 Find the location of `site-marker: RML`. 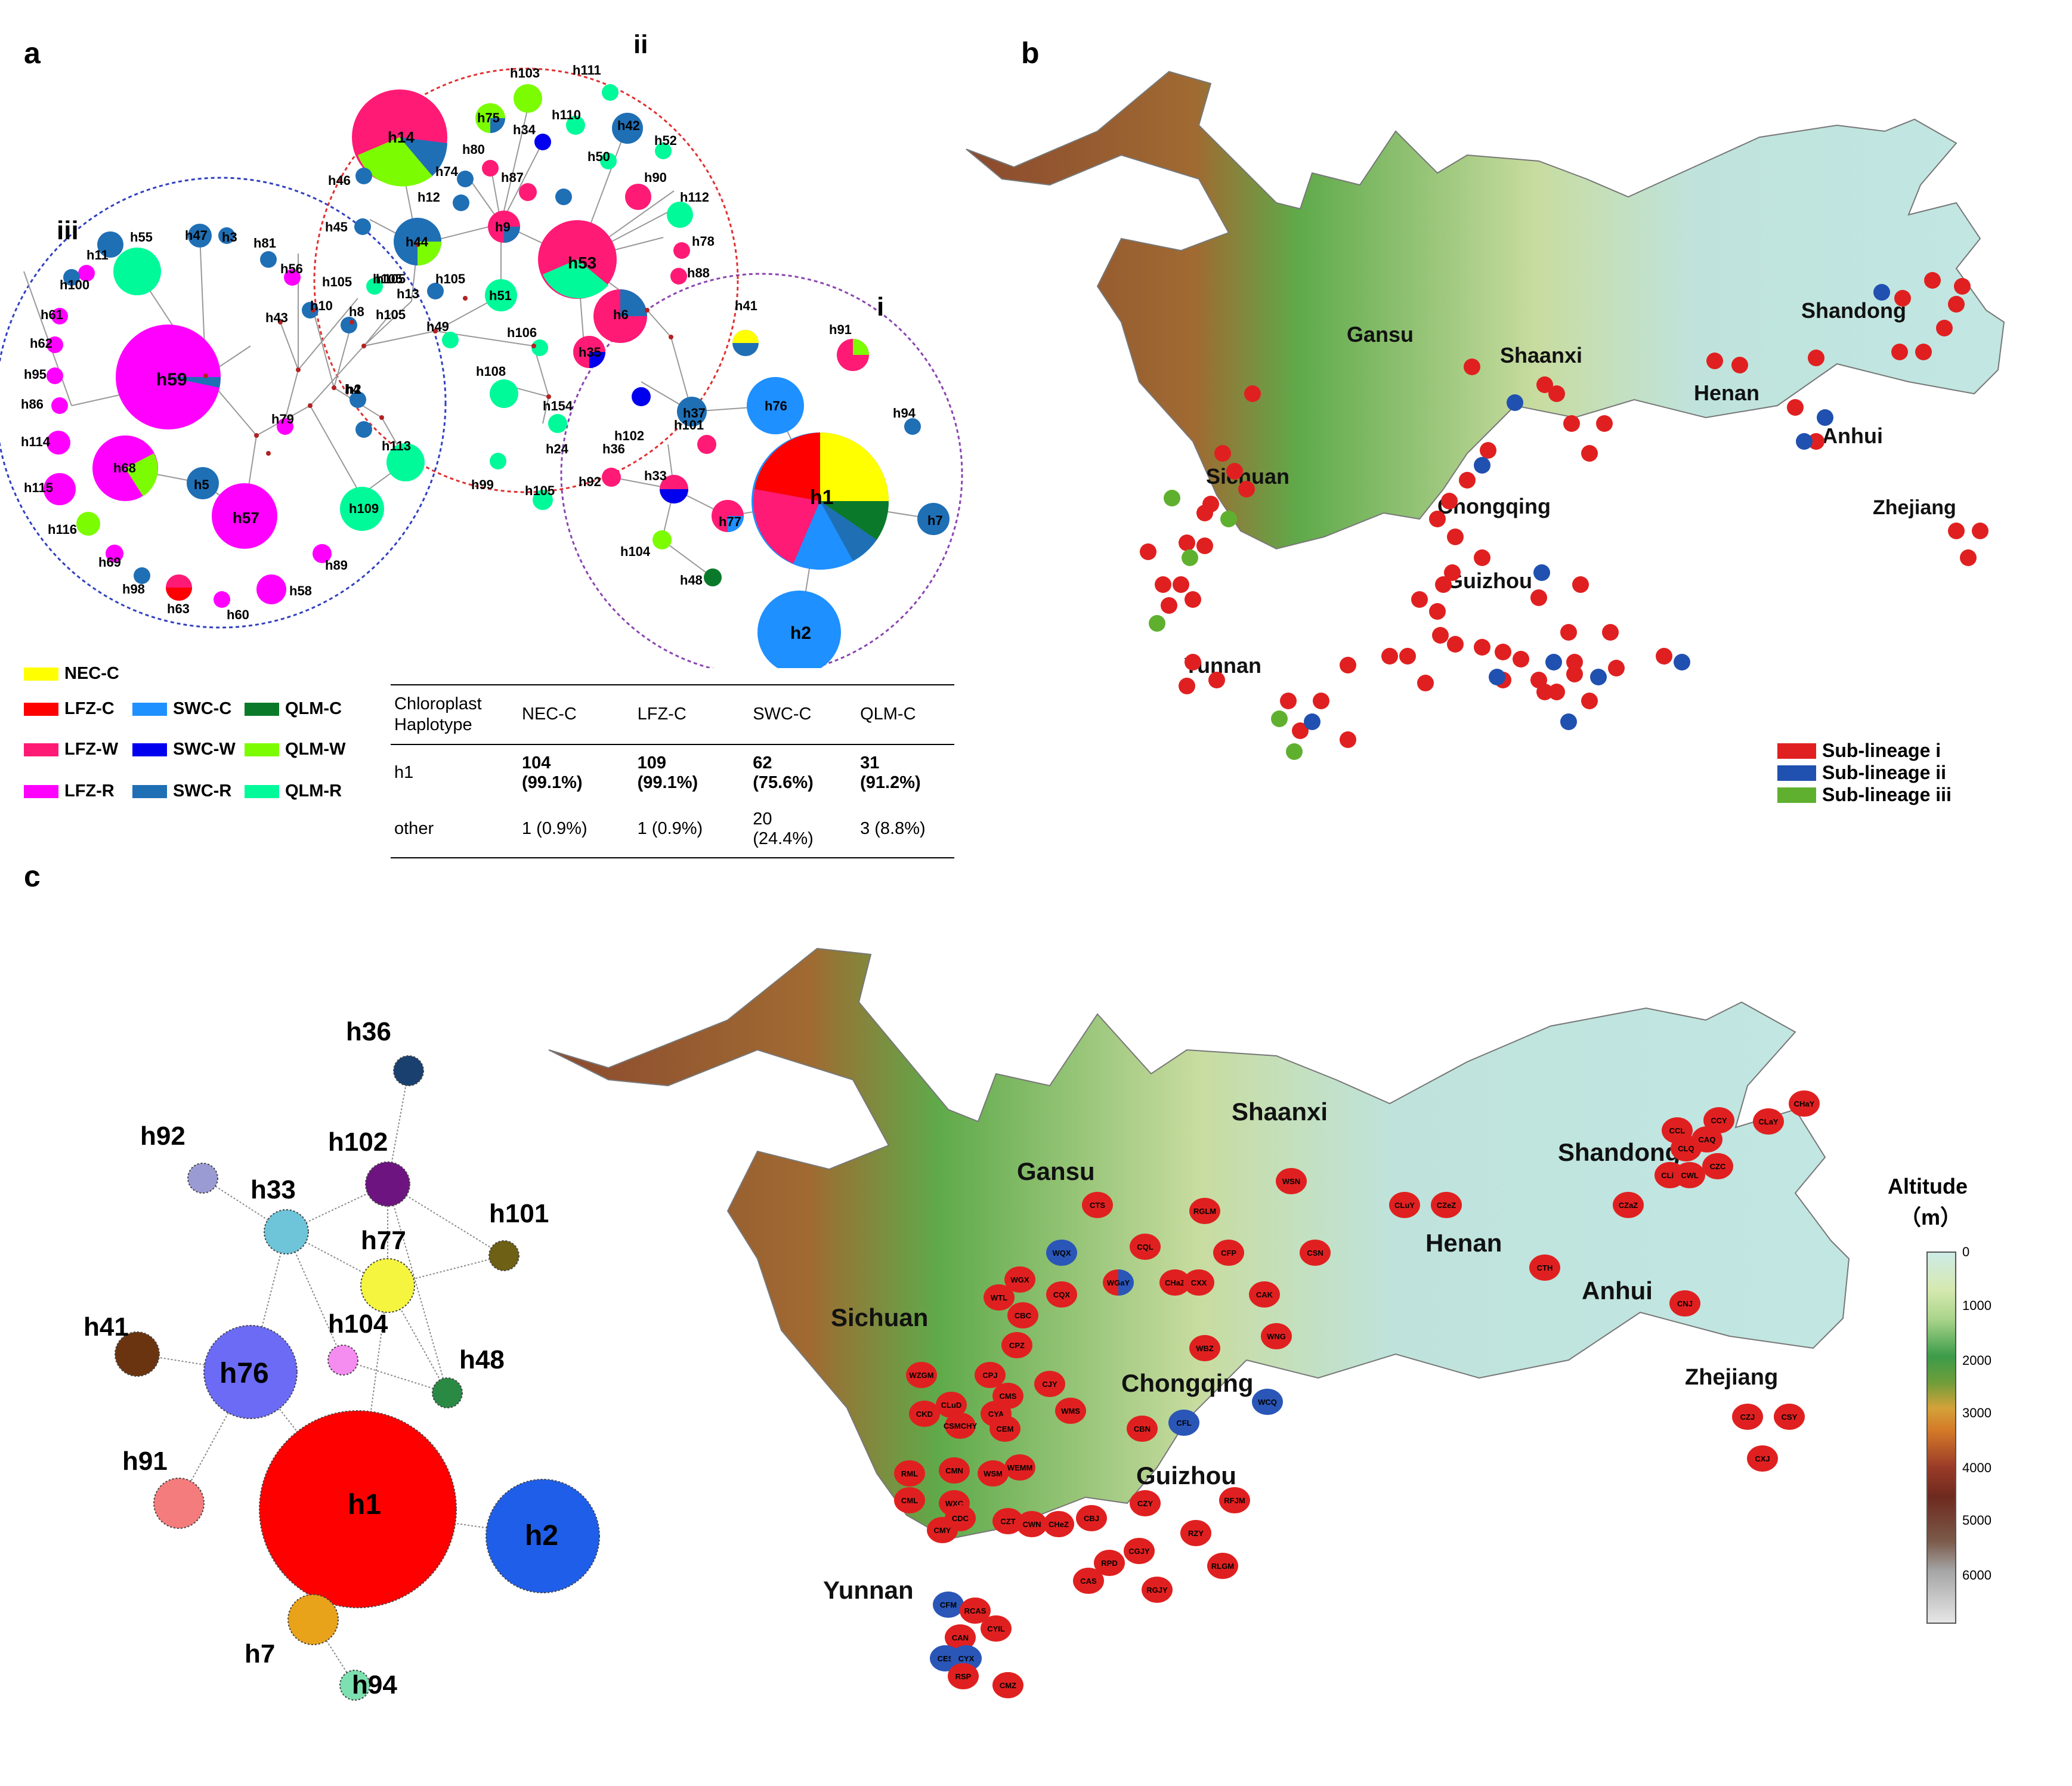

site-marker: RML is located at coordinates (910, 1473).